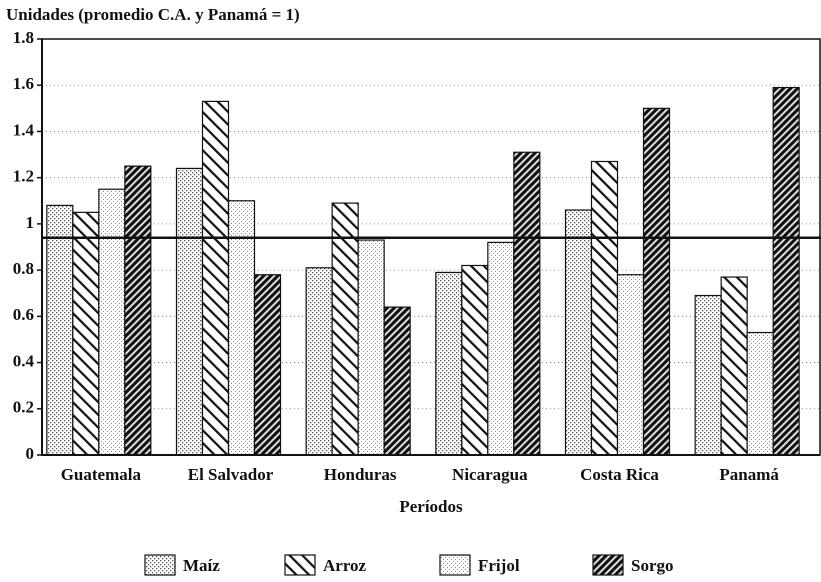  I want to click on legend-label: Arroz, so click(345, 565).